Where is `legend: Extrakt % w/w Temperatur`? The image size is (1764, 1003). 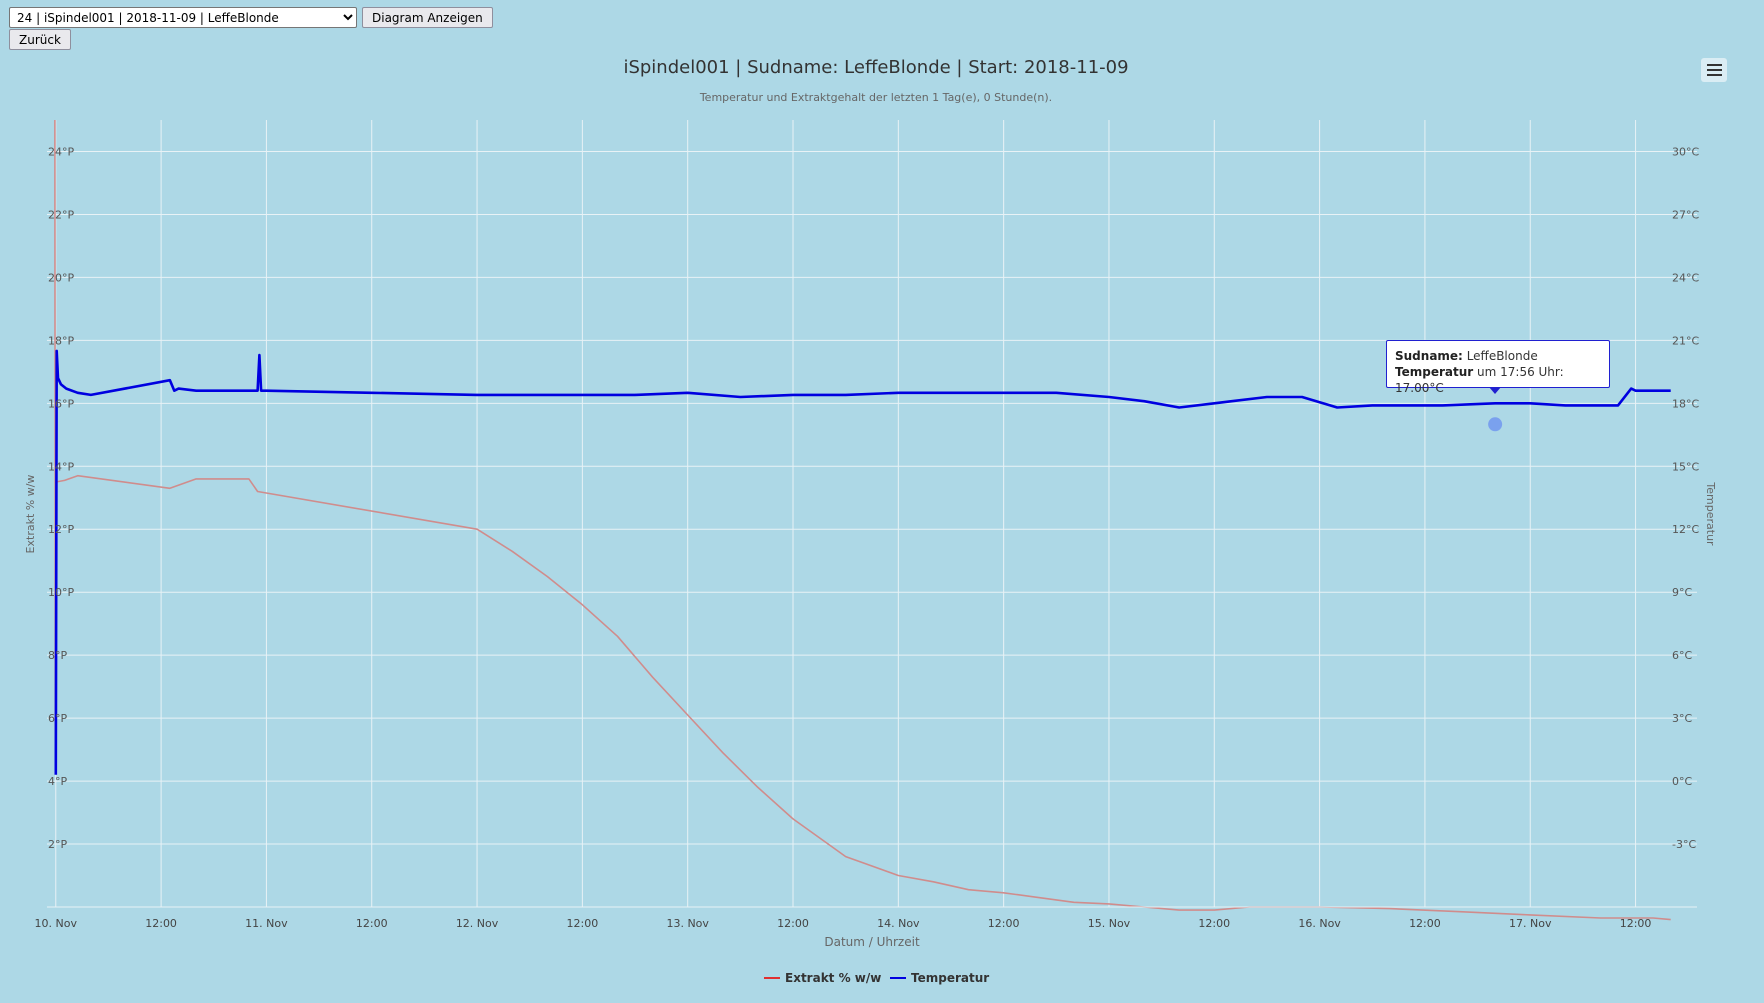
legend: Extrakt % w/w Temperatur is located at coordinates (876, 978).